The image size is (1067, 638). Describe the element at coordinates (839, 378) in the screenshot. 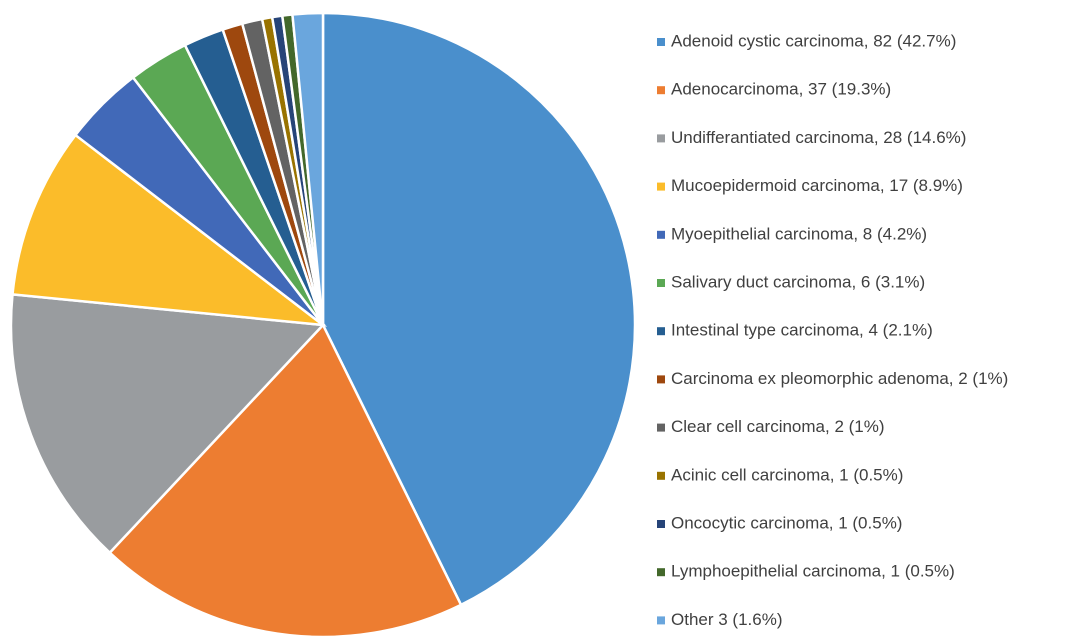

I see `legend-label: Carcinoma ex pleomorphic adenoma, 2 (1%)` at that location.